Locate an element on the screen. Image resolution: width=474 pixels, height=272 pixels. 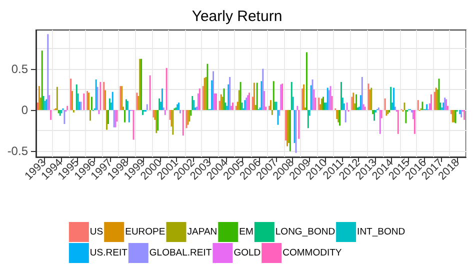
y-tick-label: 0.5 is located at coordinates (19, 69).